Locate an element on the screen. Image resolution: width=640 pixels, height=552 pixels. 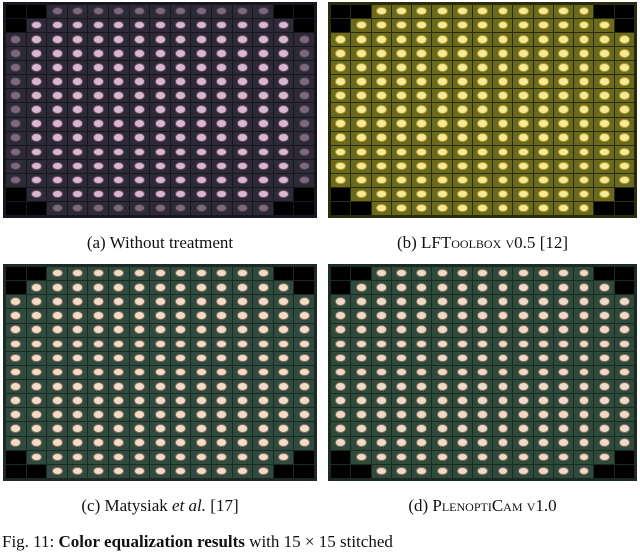
caption-c-label: (c) is located at coordinates (91, 505).